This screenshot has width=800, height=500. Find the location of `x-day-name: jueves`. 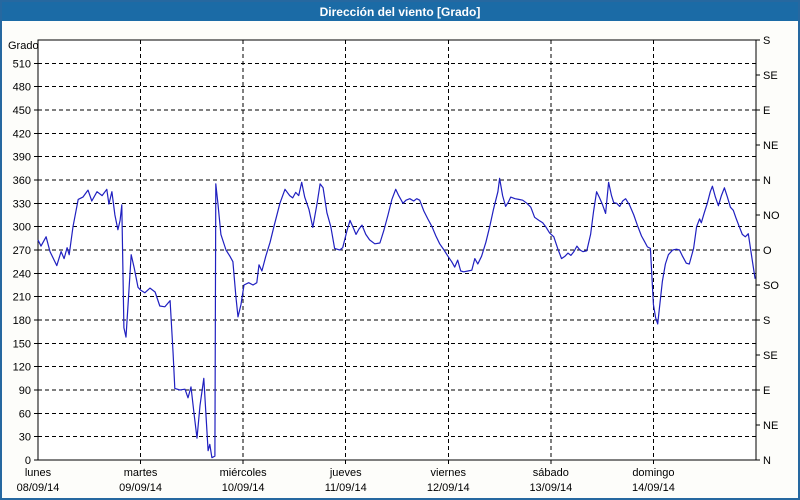

x-day-name: jueves is located at coordinates (345, 473).